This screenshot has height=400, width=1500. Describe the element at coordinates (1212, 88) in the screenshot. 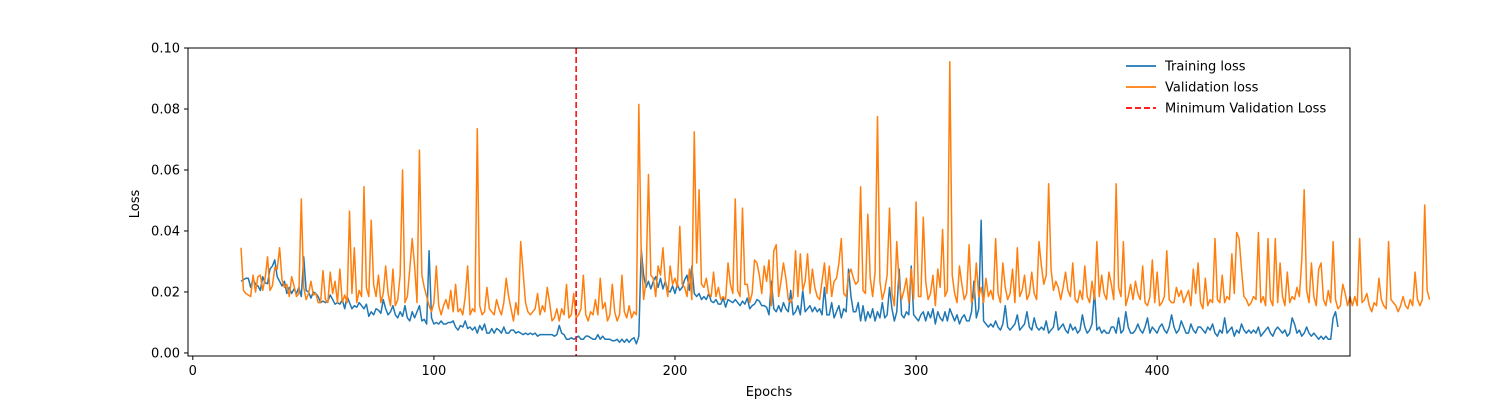

I see `legend-label: Validation loss` at that location.